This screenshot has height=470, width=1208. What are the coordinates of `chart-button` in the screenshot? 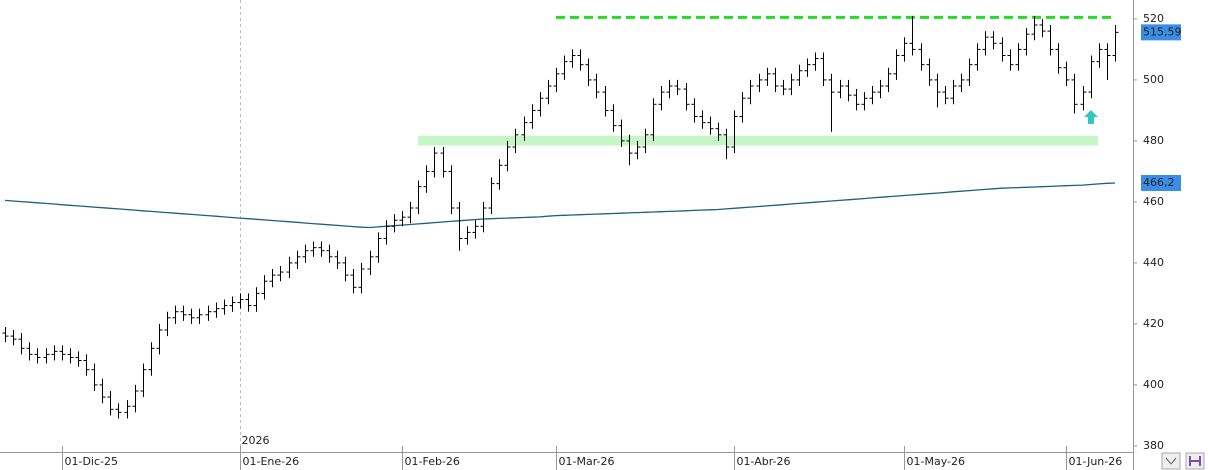 It's located at (1171, 461).